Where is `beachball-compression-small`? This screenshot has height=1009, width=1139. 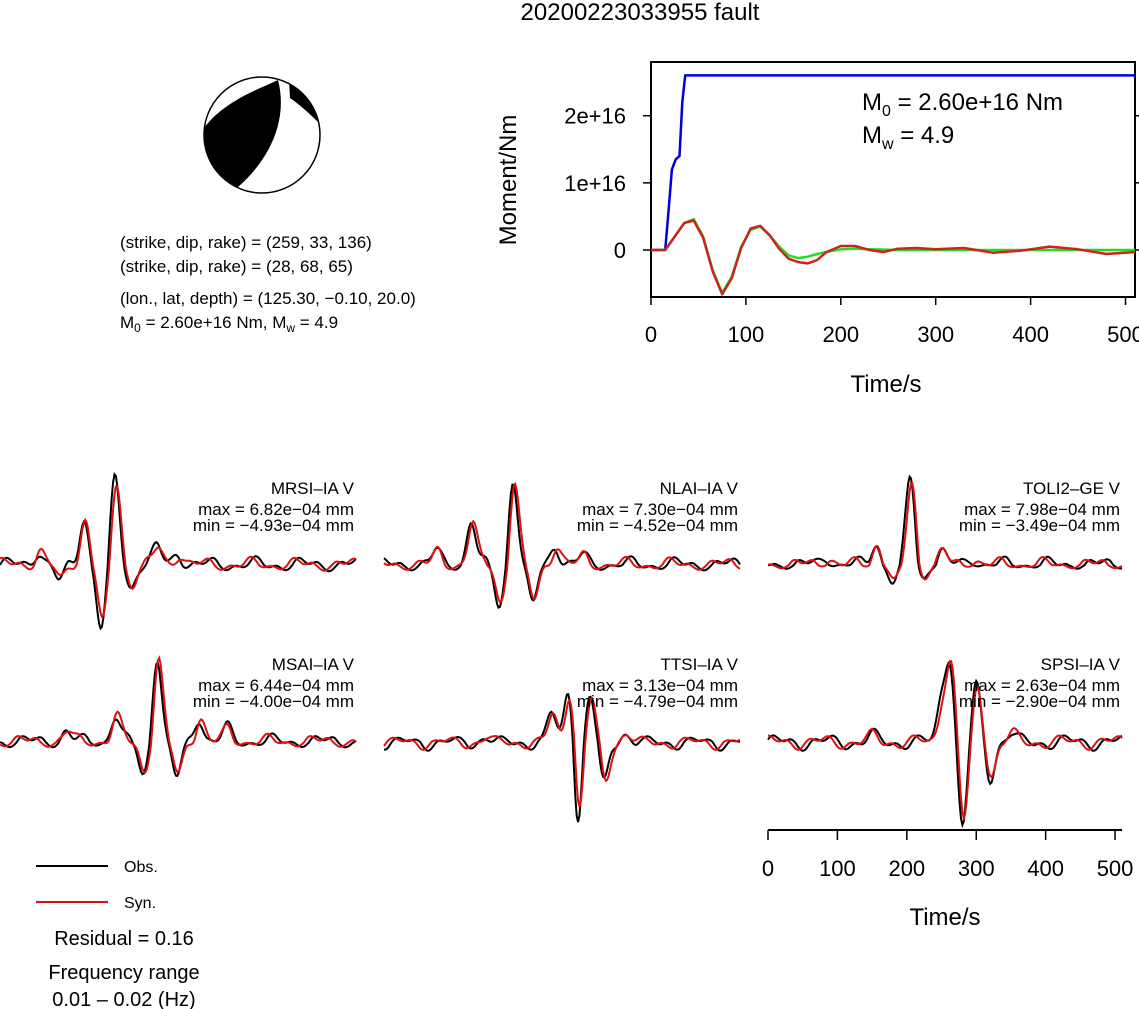
beachball-compression-small is located at coordinates (303, 101).